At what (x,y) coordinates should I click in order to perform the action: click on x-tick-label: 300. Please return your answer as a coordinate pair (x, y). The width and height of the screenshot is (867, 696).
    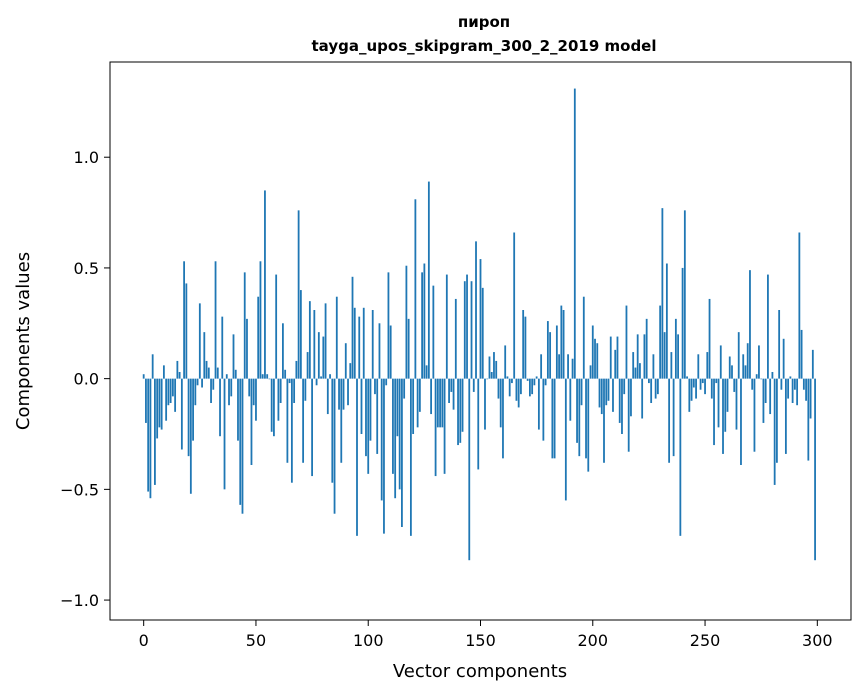
    Looking at the image, I should click on (817, 640).